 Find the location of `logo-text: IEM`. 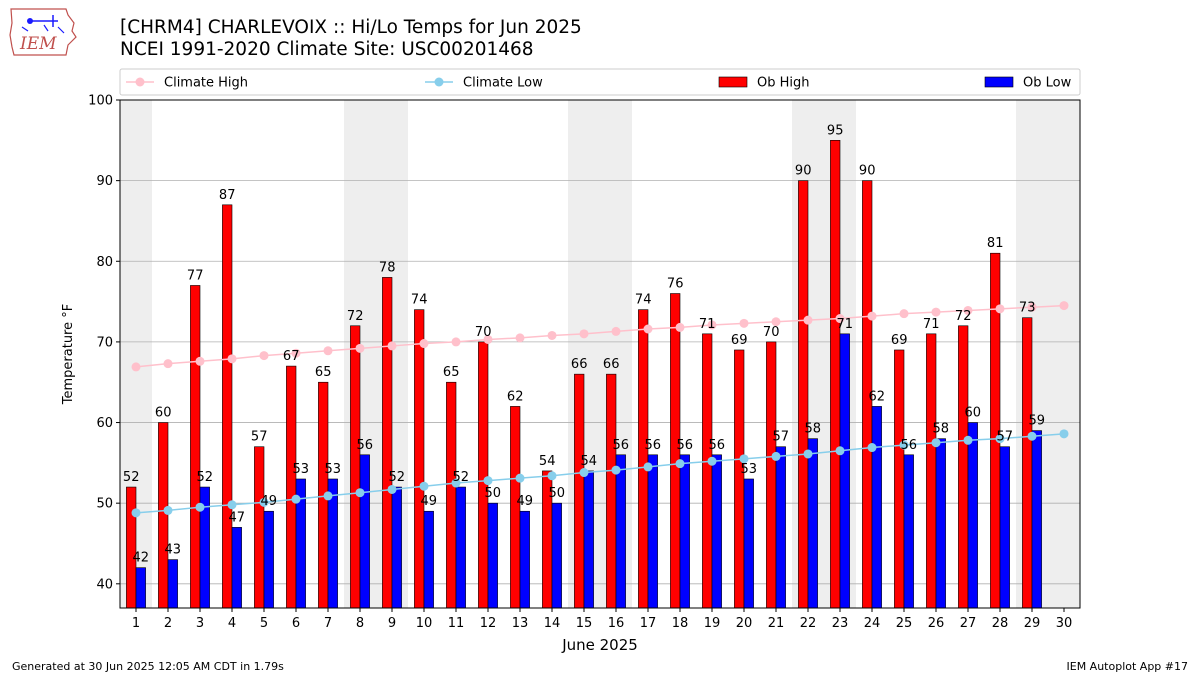

logo-text: IEM is located at coordinates (38, 44).